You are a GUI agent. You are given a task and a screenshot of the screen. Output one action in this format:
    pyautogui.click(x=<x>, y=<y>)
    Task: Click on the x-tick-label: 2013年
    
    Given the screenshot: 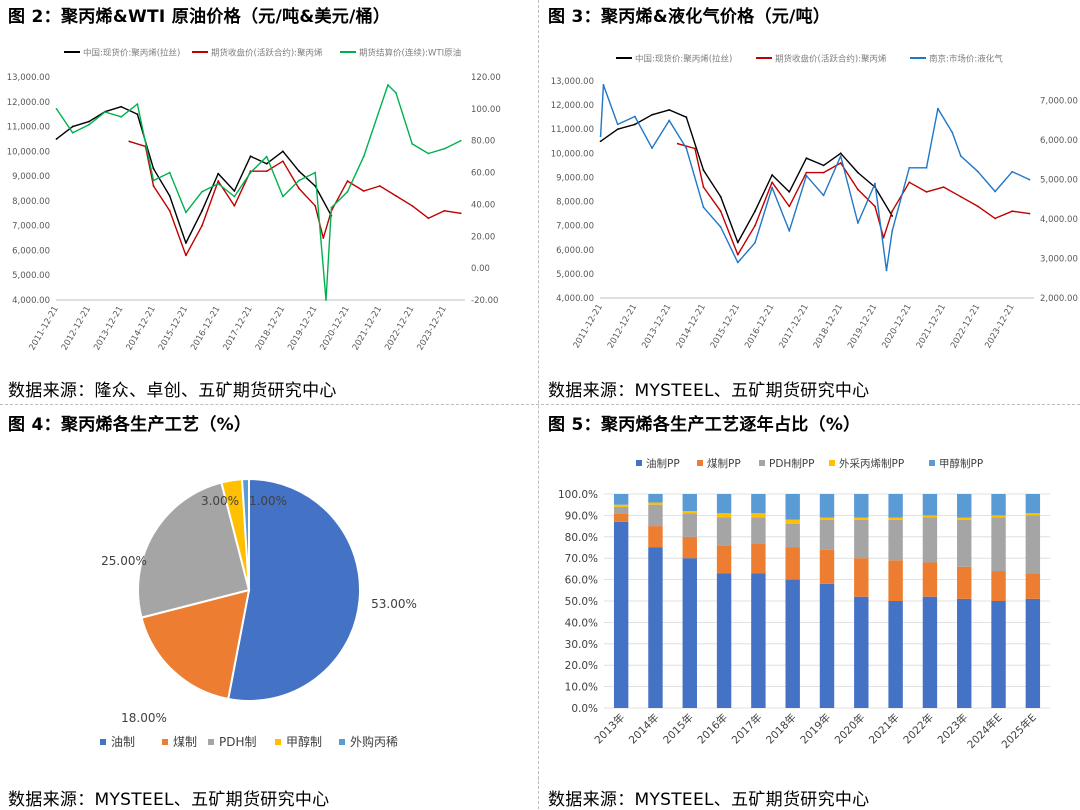 What is the action you would take?
    pyautogui.click(x=610, y=729)
    